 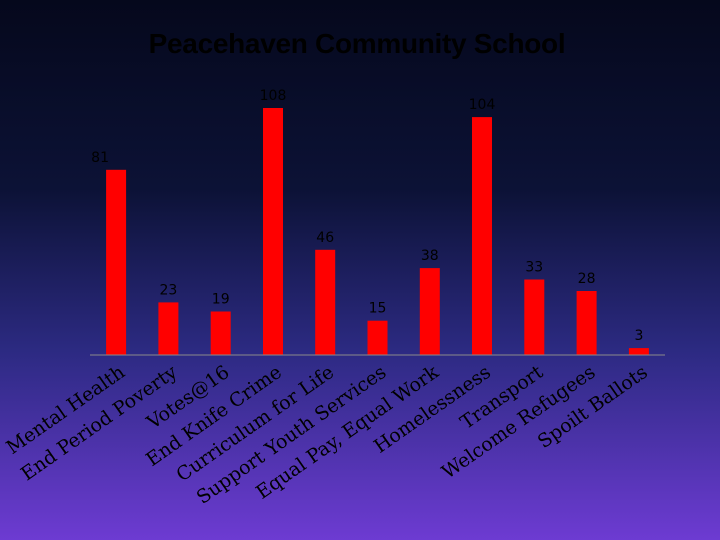 I want to click on value-label-4: 108, so click(x=273, y=96).